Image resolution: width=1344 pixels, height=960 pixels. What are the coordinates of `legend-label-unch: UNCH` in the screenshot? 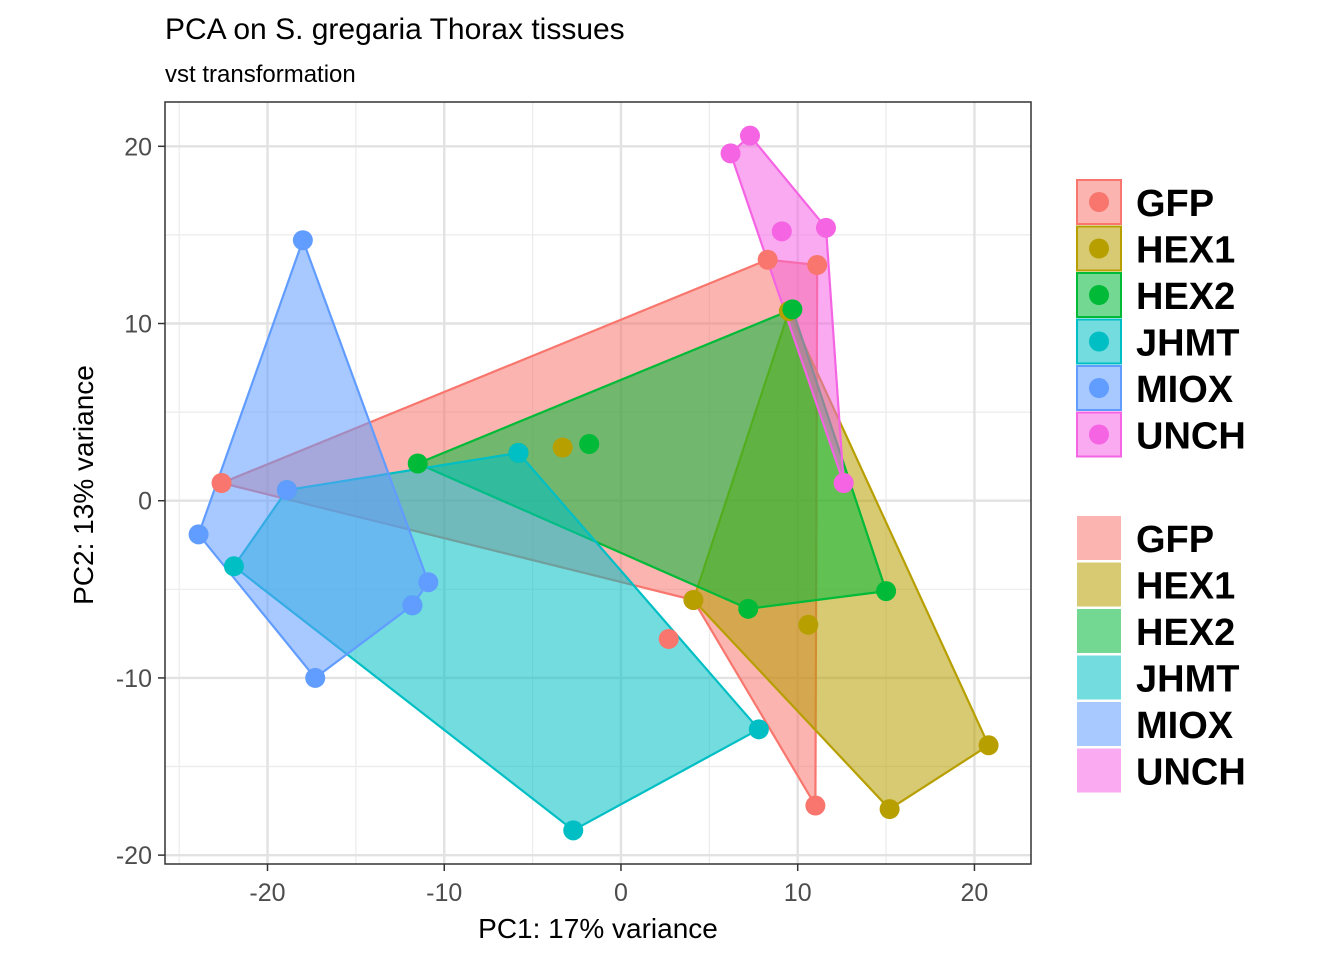 It's located at (1191, 437).